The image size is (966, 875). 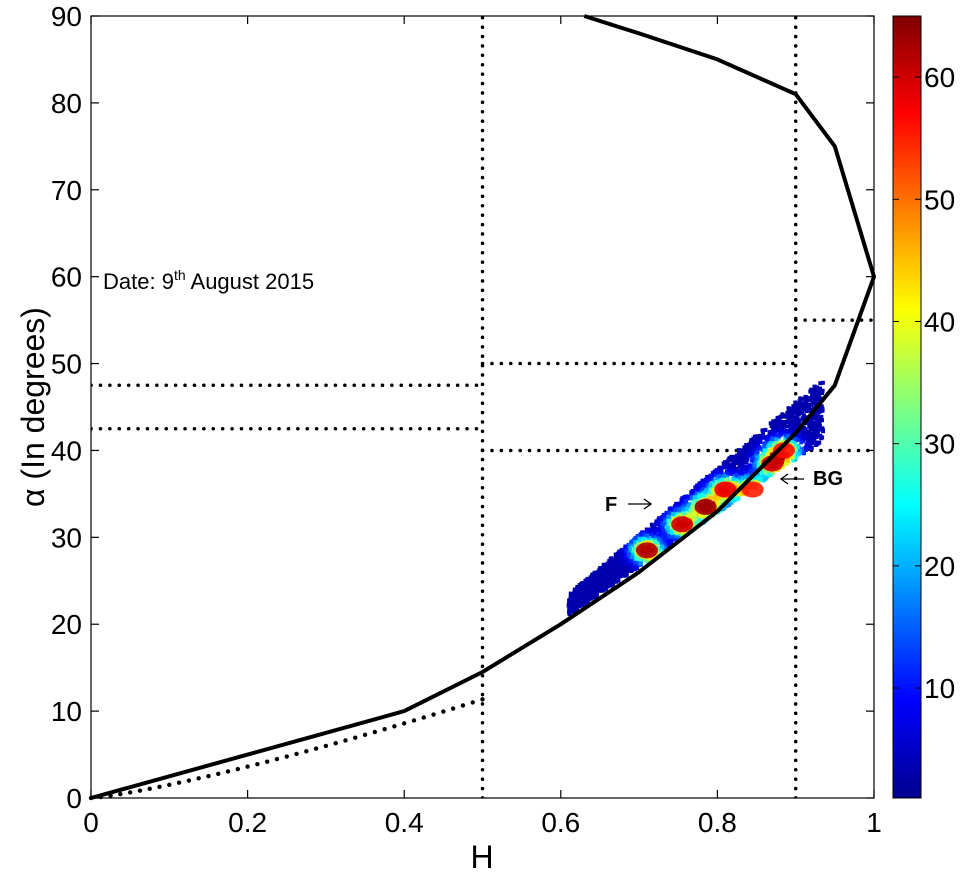 What do you see at coordinates (717, 822) in the screenshot?
I see `x-tick-label: 0.8` at bounding box center [717, 822].